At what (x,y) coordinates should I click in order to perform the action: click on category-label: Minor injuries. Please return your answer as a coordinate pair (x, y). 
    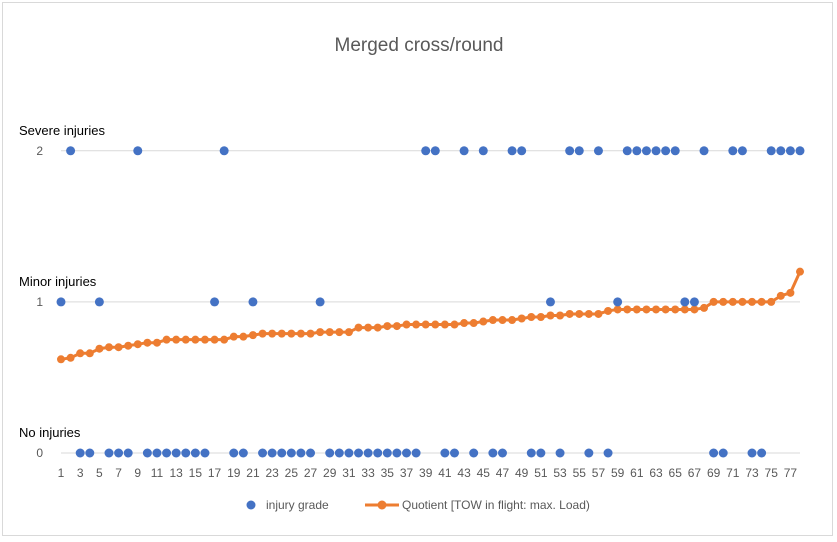
    Looking at the image, I should click on (58, 281).